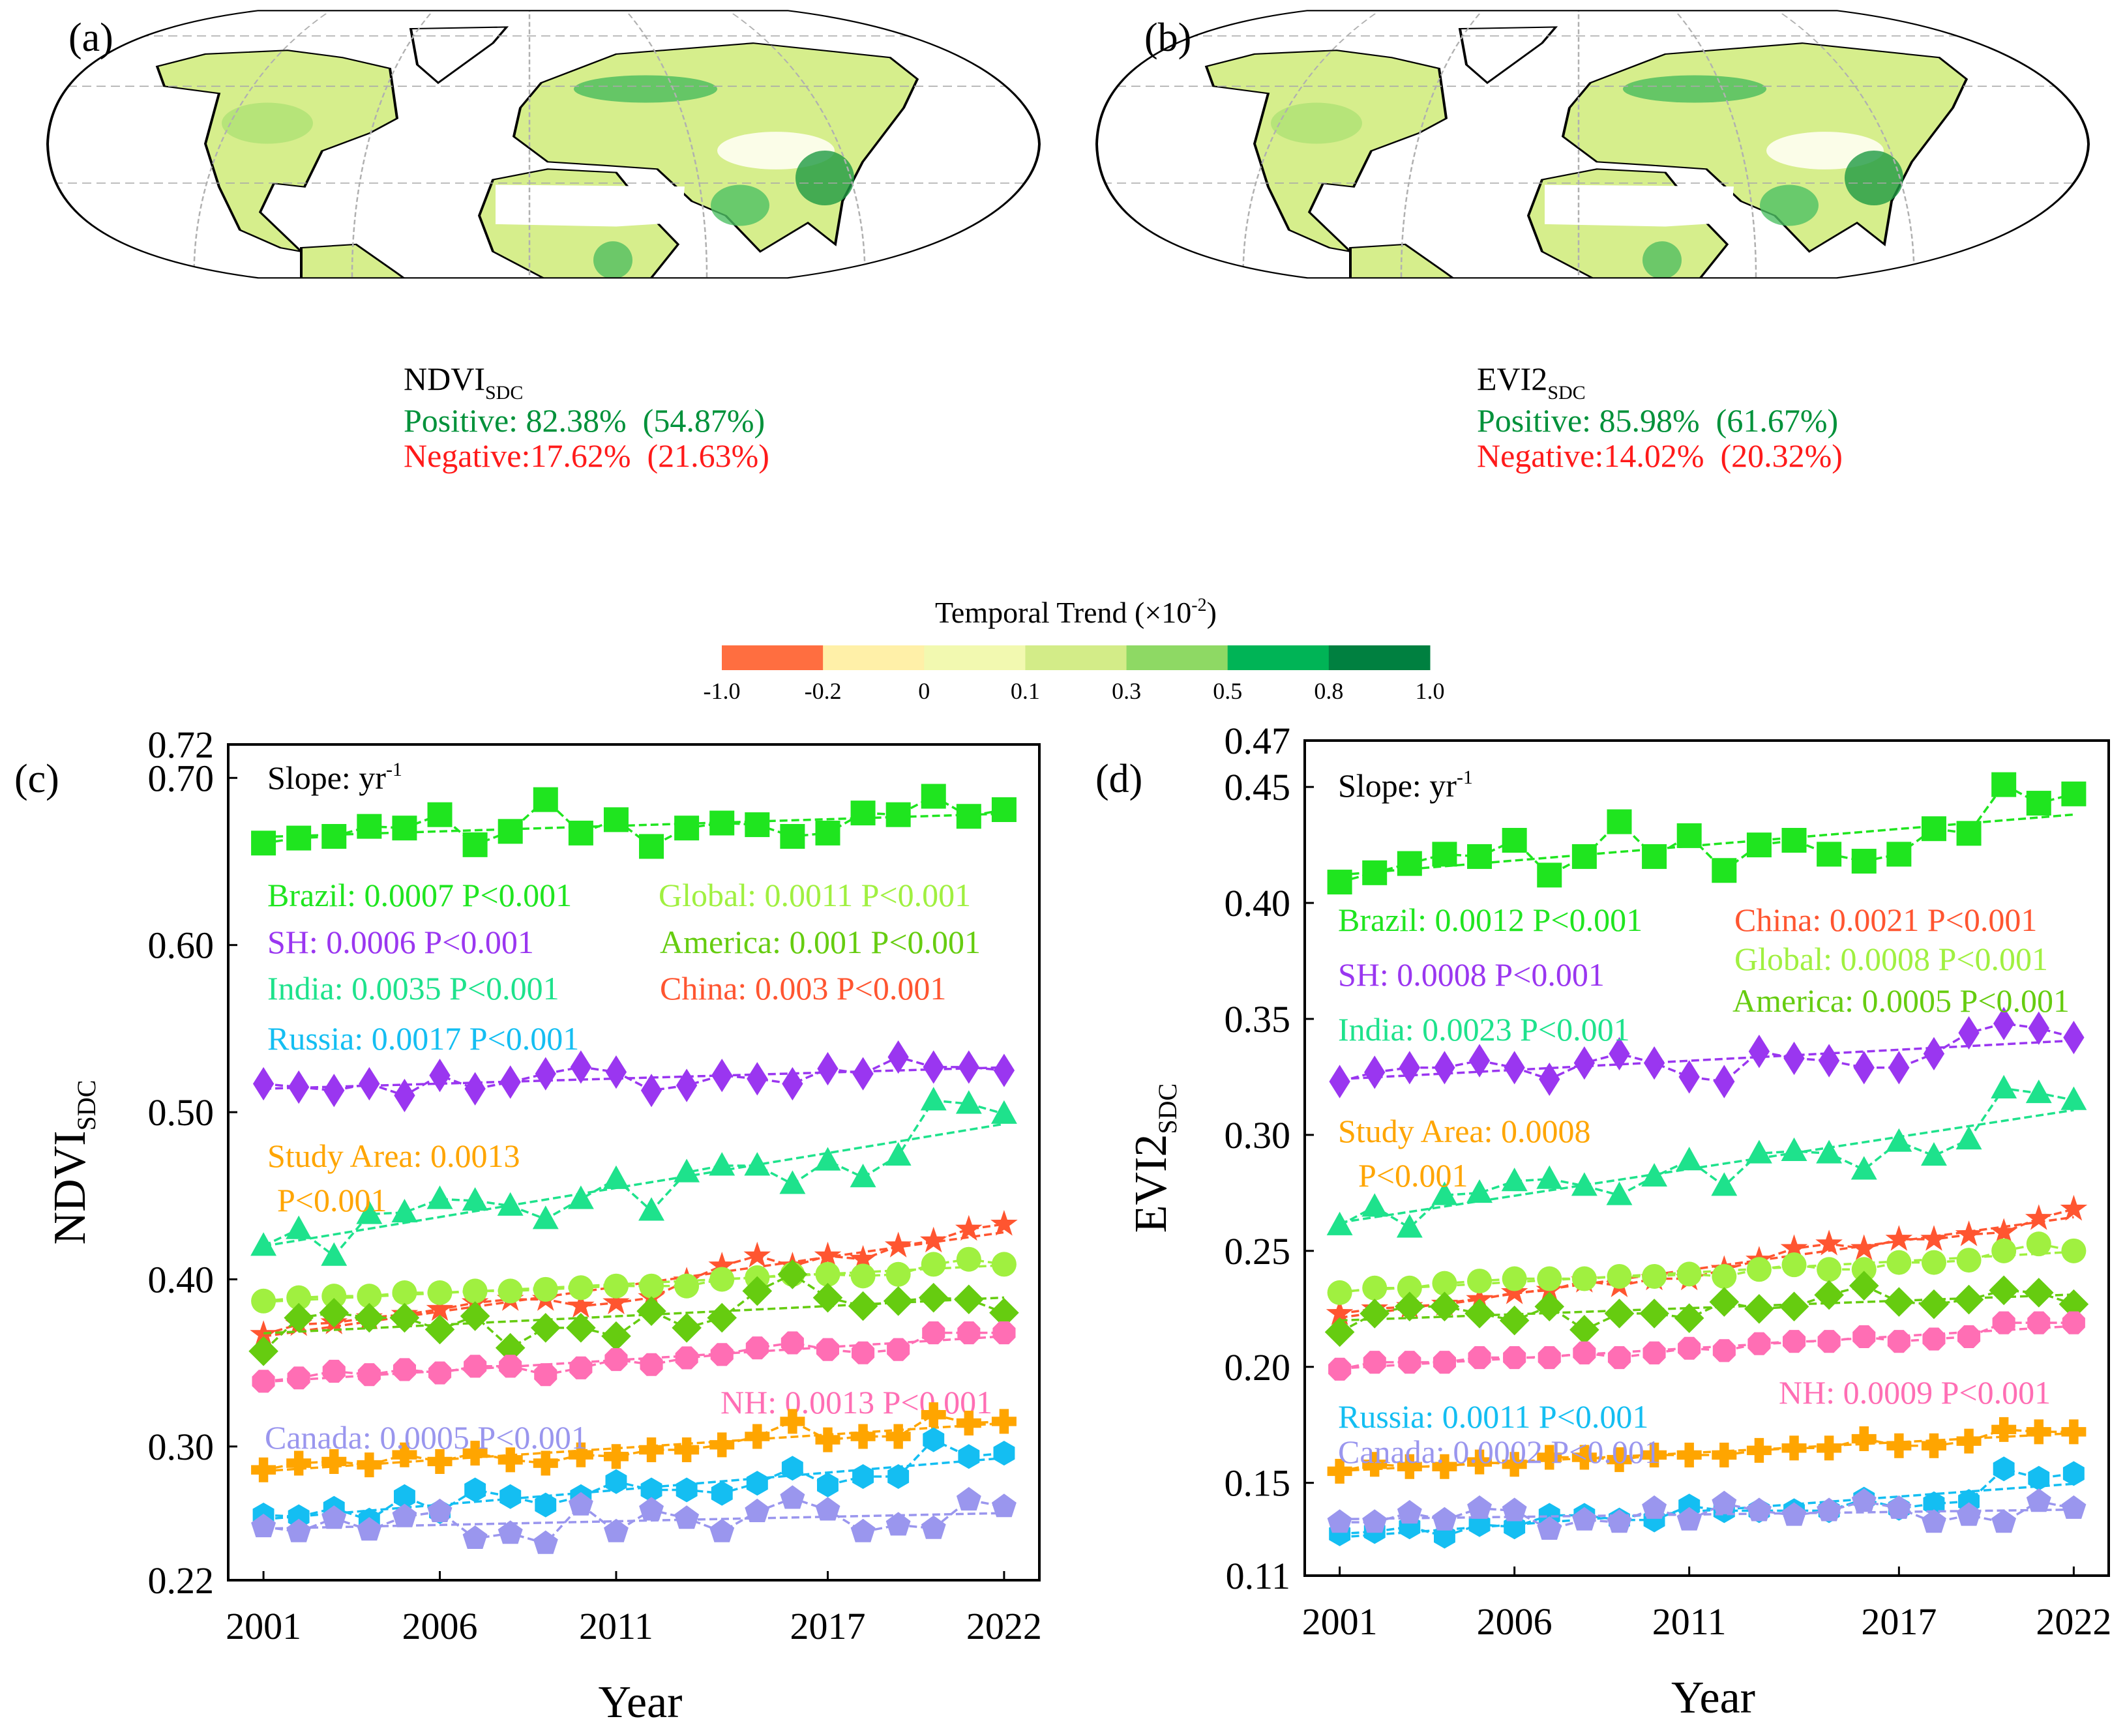  I want to click on colorbar-tick-label: -0.2, so click(823, 691).